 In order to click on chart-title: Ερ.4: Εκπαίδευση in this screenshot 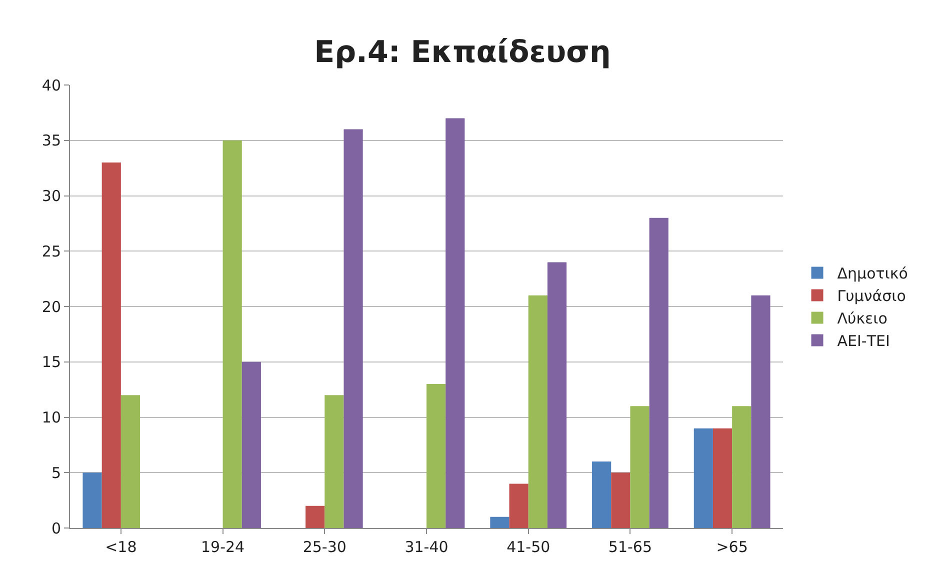, I will do `click(462, 52)`.